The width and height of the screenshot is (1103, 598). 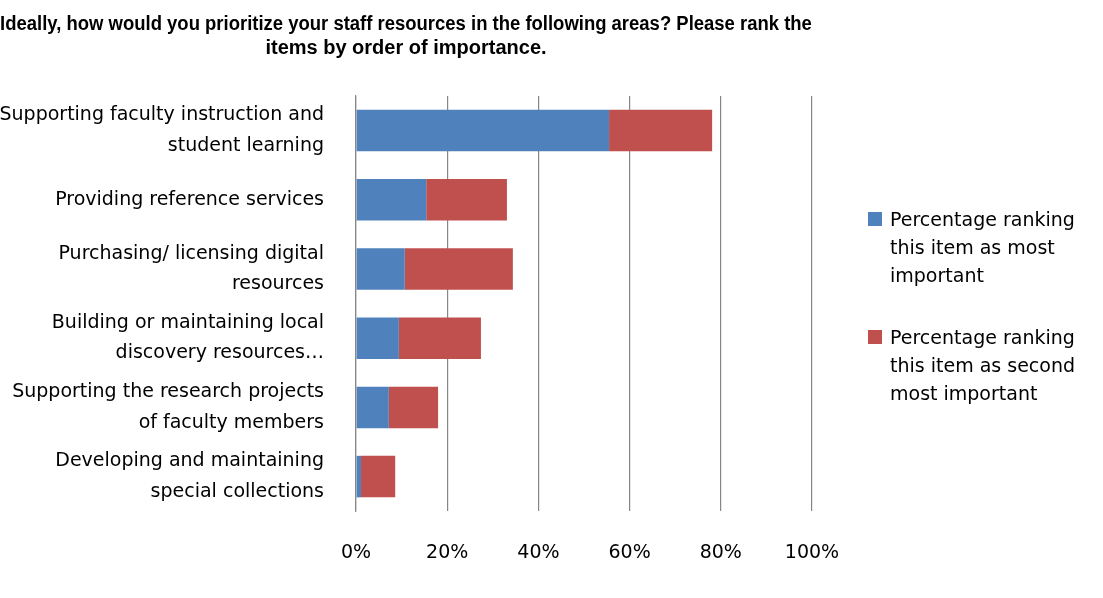 What do you see at coordinates (189, 474) in the screenshot?
I see `y-tick-label: Developing and maintaining special collections` at bounding box center [189, 474].